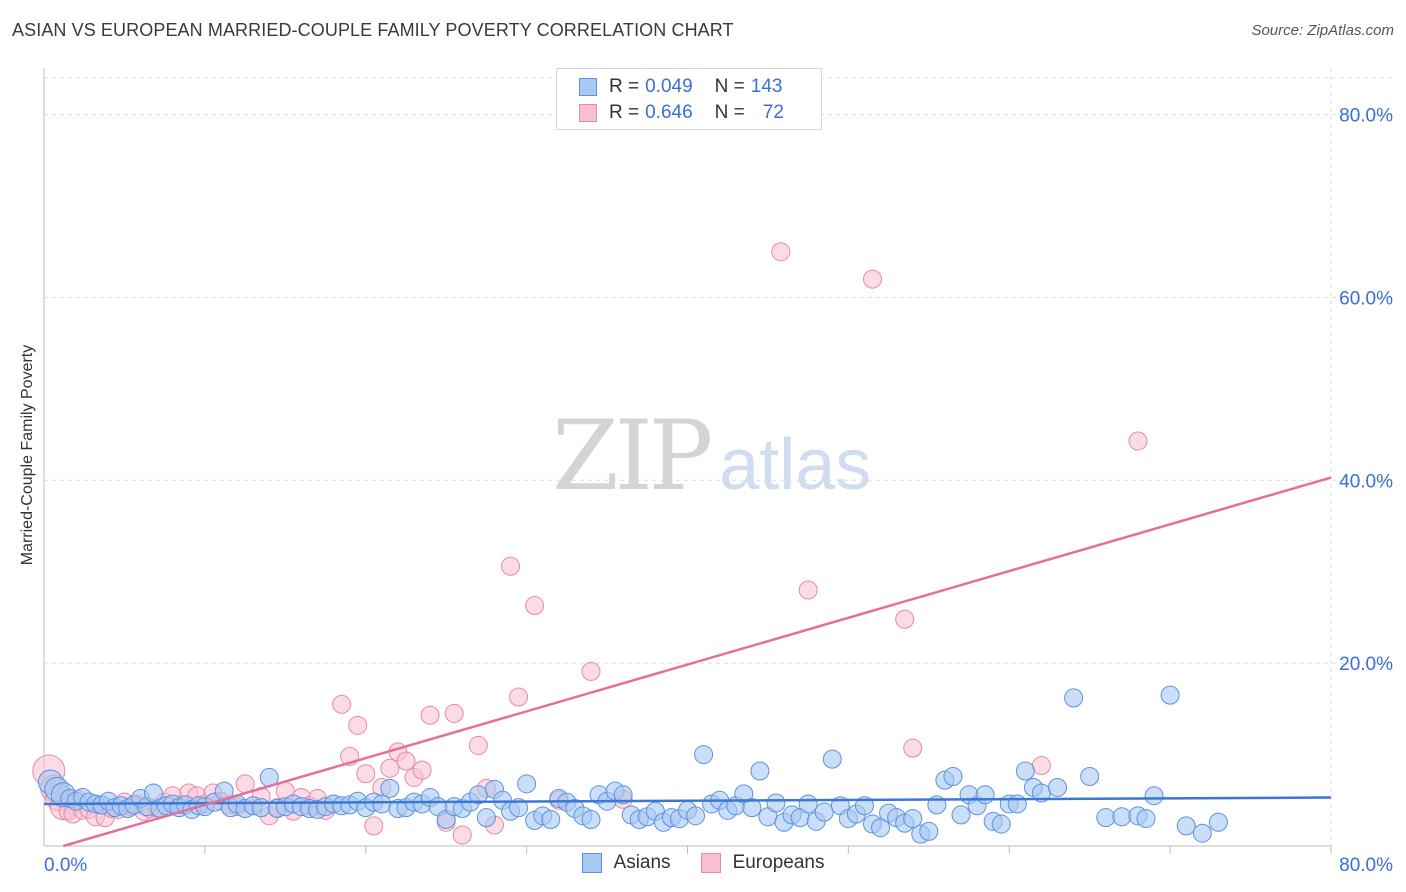 This screenshot has width=1406, height=892. I want to click on legend-item-asians: Asians, so click(626, 863).